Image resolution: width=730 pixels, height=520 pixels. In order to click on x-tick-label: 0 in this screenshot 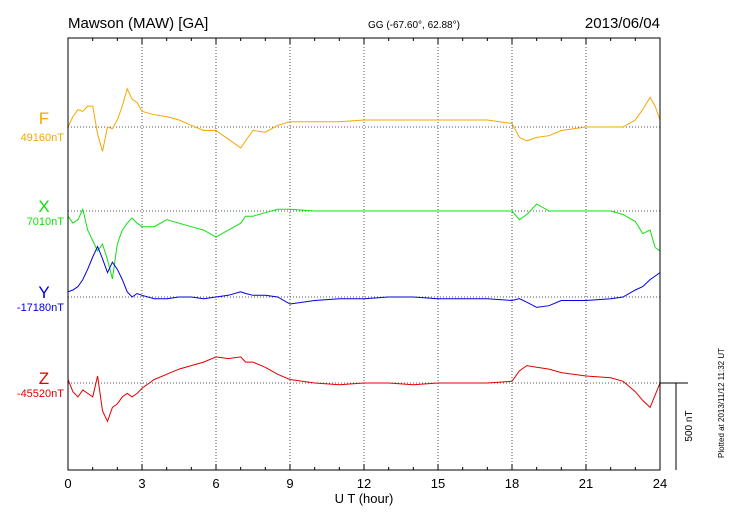, I will do `click(67, 483)`.